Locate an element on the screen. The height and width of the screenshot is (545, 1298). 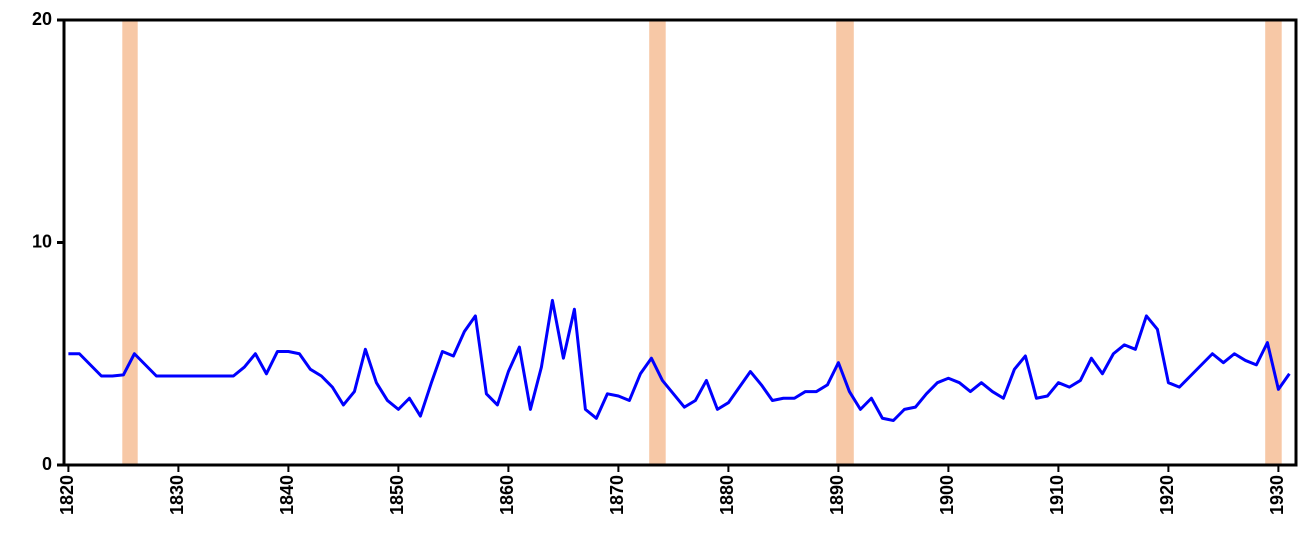
x-tick-label: 1850 is located at coordinates (397, 495).